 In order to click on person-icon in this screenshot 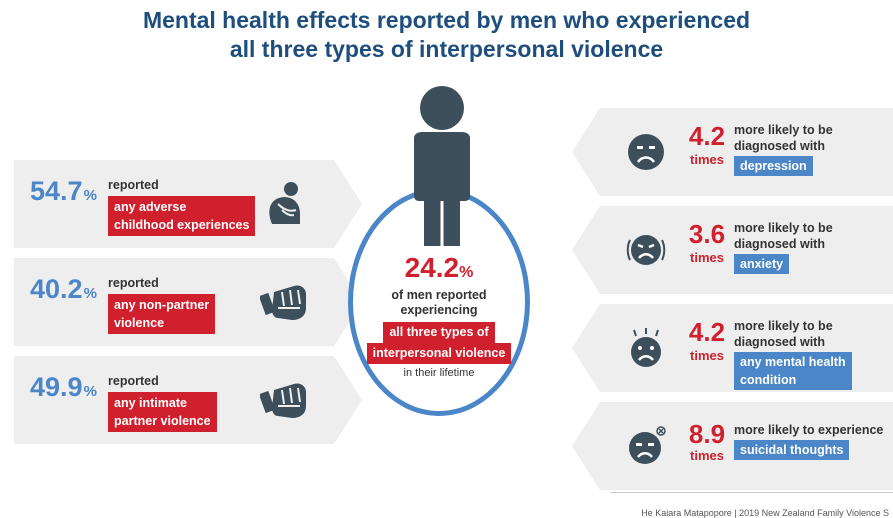, I will do `click(442, 166)`.